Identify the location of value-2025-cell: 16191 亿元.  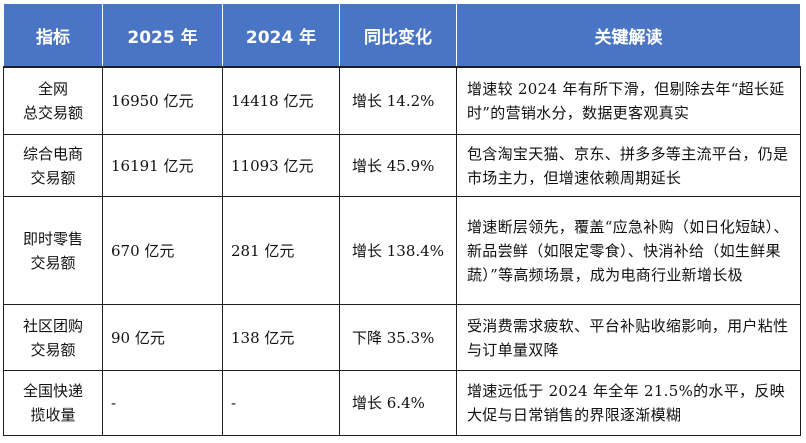
(162, 165).